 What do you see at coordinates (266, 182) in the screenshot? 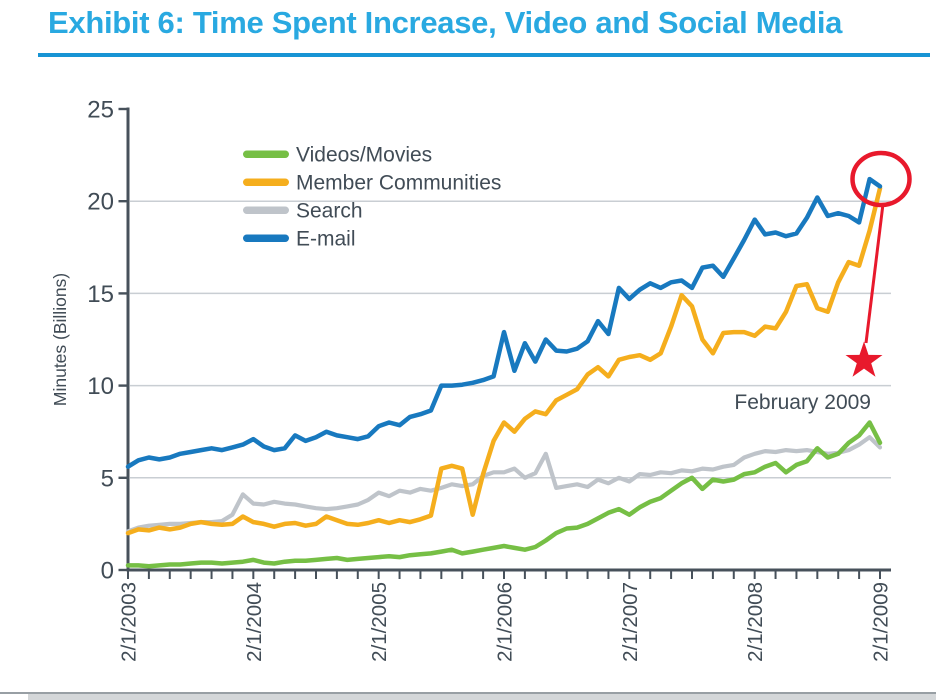
I see `member-communities-legend-swatch` at bounding box center [266, 182].